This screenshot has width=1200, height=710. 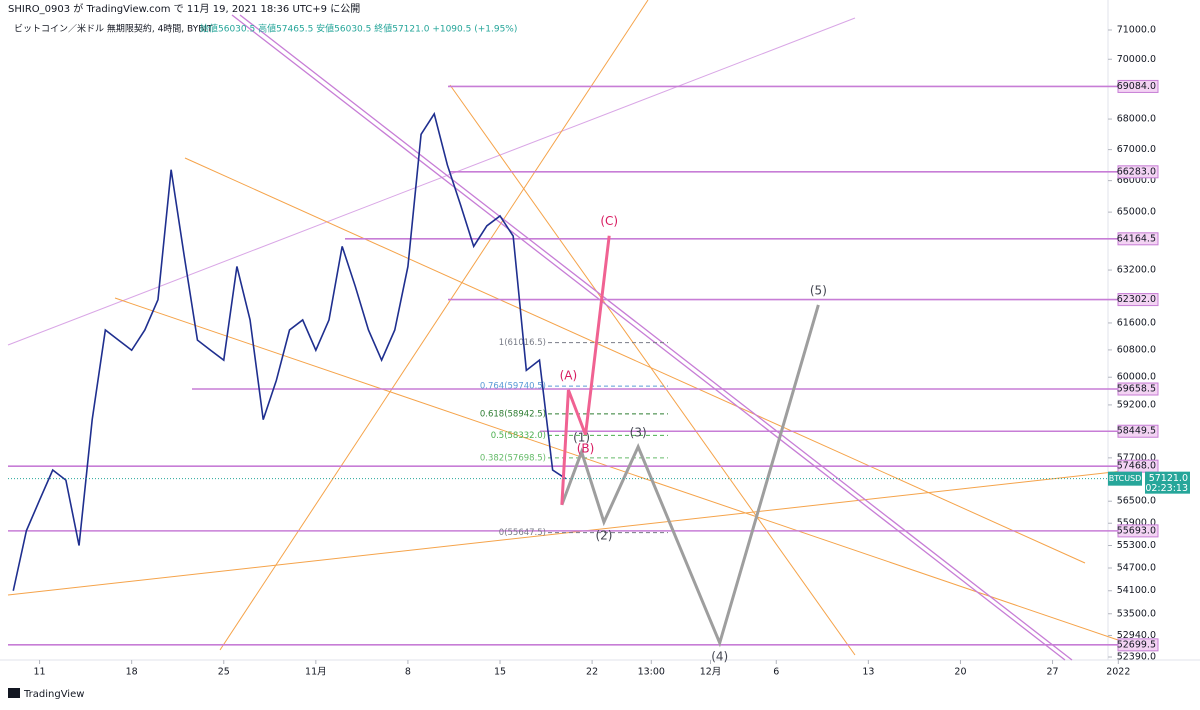 What do you see at coordinates (1136, 377) in the screenshot?
I see `y-tick-label: 60000.0` at bounding box center [1136, 377].